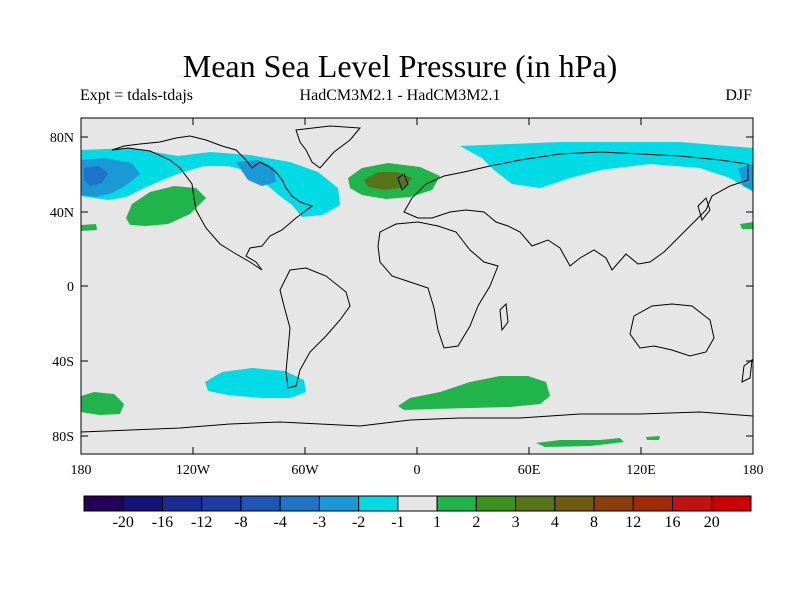 The image size is (800, 600). I want to click on anomaly-neg3-pacific, so click(96, 176).